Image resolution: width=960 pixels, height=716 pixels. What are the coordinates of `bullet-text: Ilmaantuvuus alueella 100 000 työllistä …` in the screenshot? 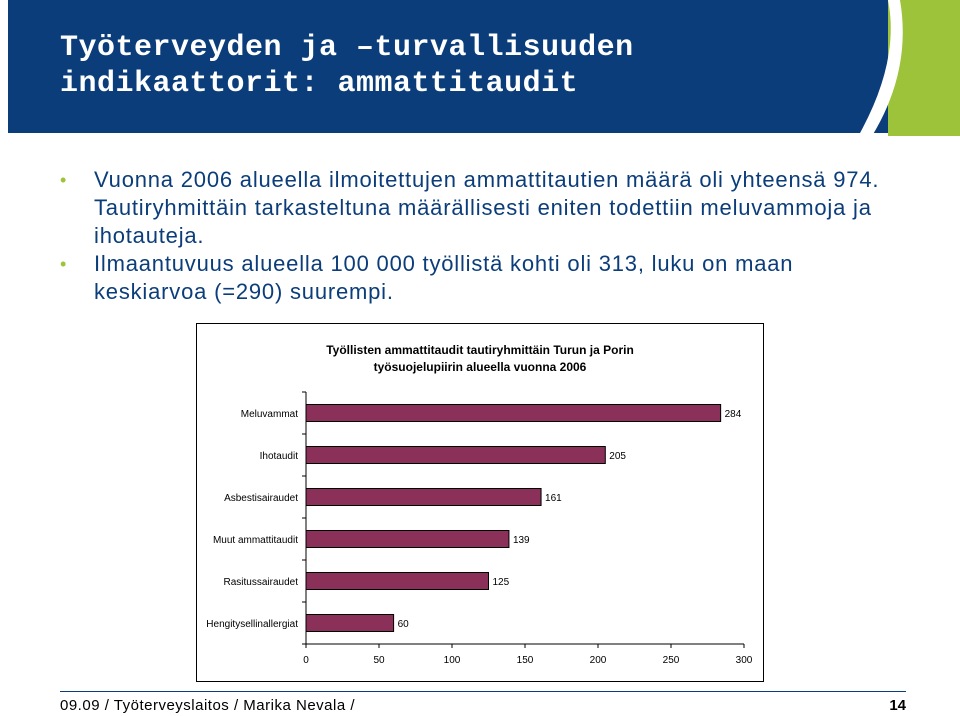 It's located at (444, 277).